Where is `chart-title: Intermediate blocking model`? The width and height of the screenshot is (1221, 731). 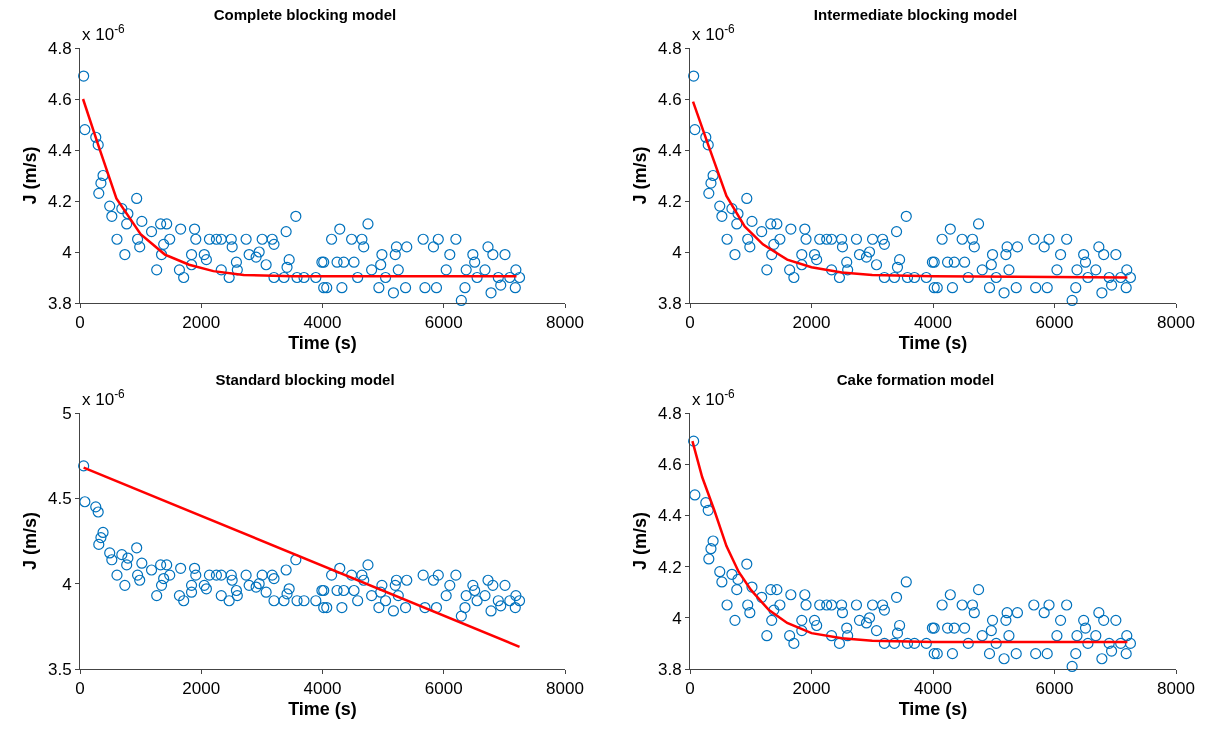 chart-title: Intermediate blocking model is located at coordinates (915, 14).